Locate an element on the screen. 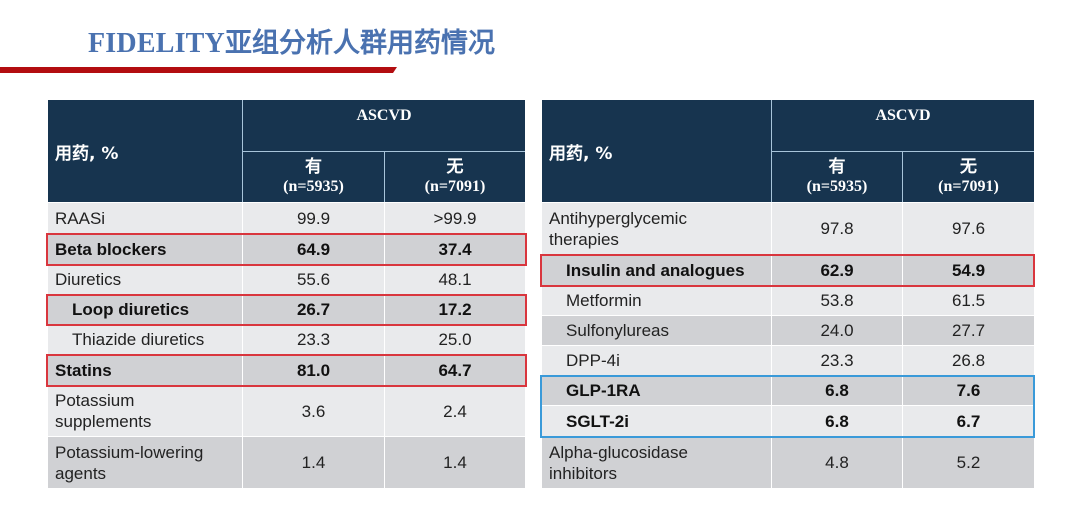 The width and height of the screenshot is (1080, 506). table-row-statins: Statins 81.0 64.7 is located at coordinates (286, 369).